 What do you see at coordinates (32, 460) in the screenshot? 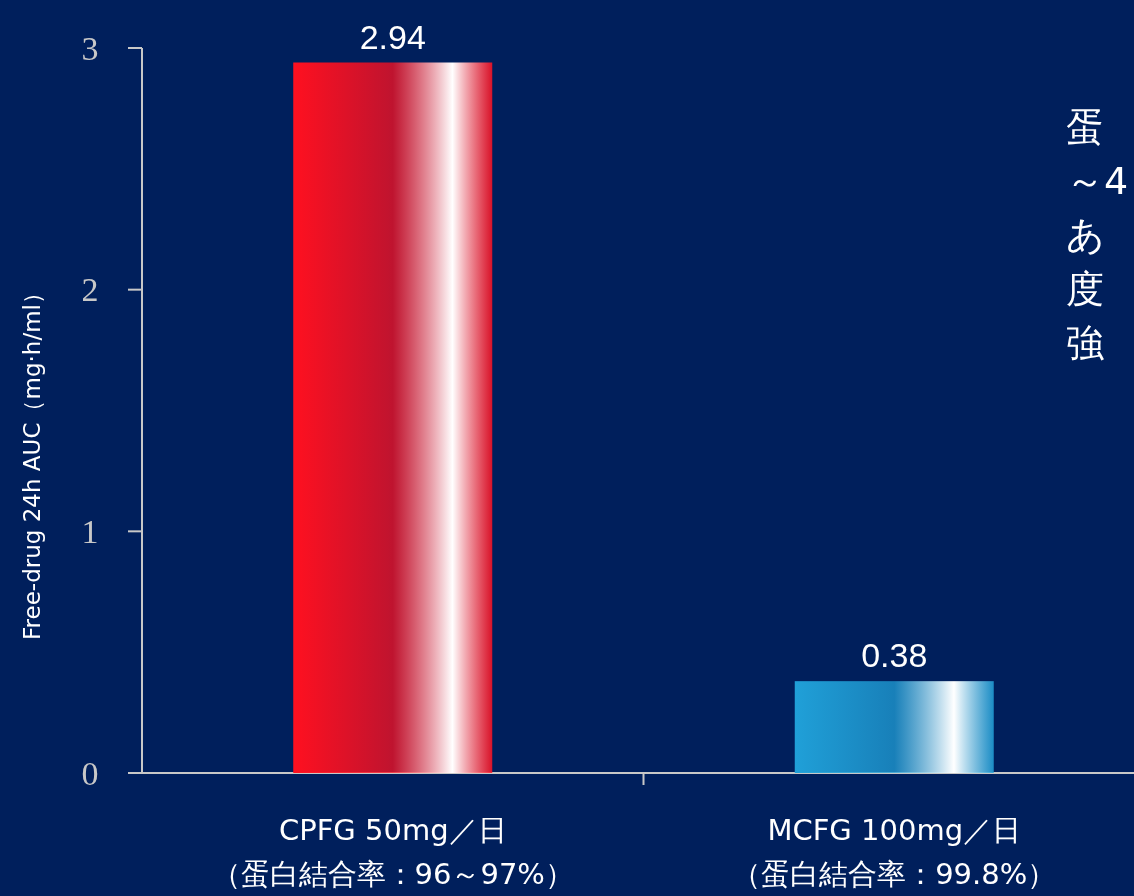
I see `y-axis-title: Free-drug 24h AUC（mg·h/ml）` at bounding box center [32, 460].